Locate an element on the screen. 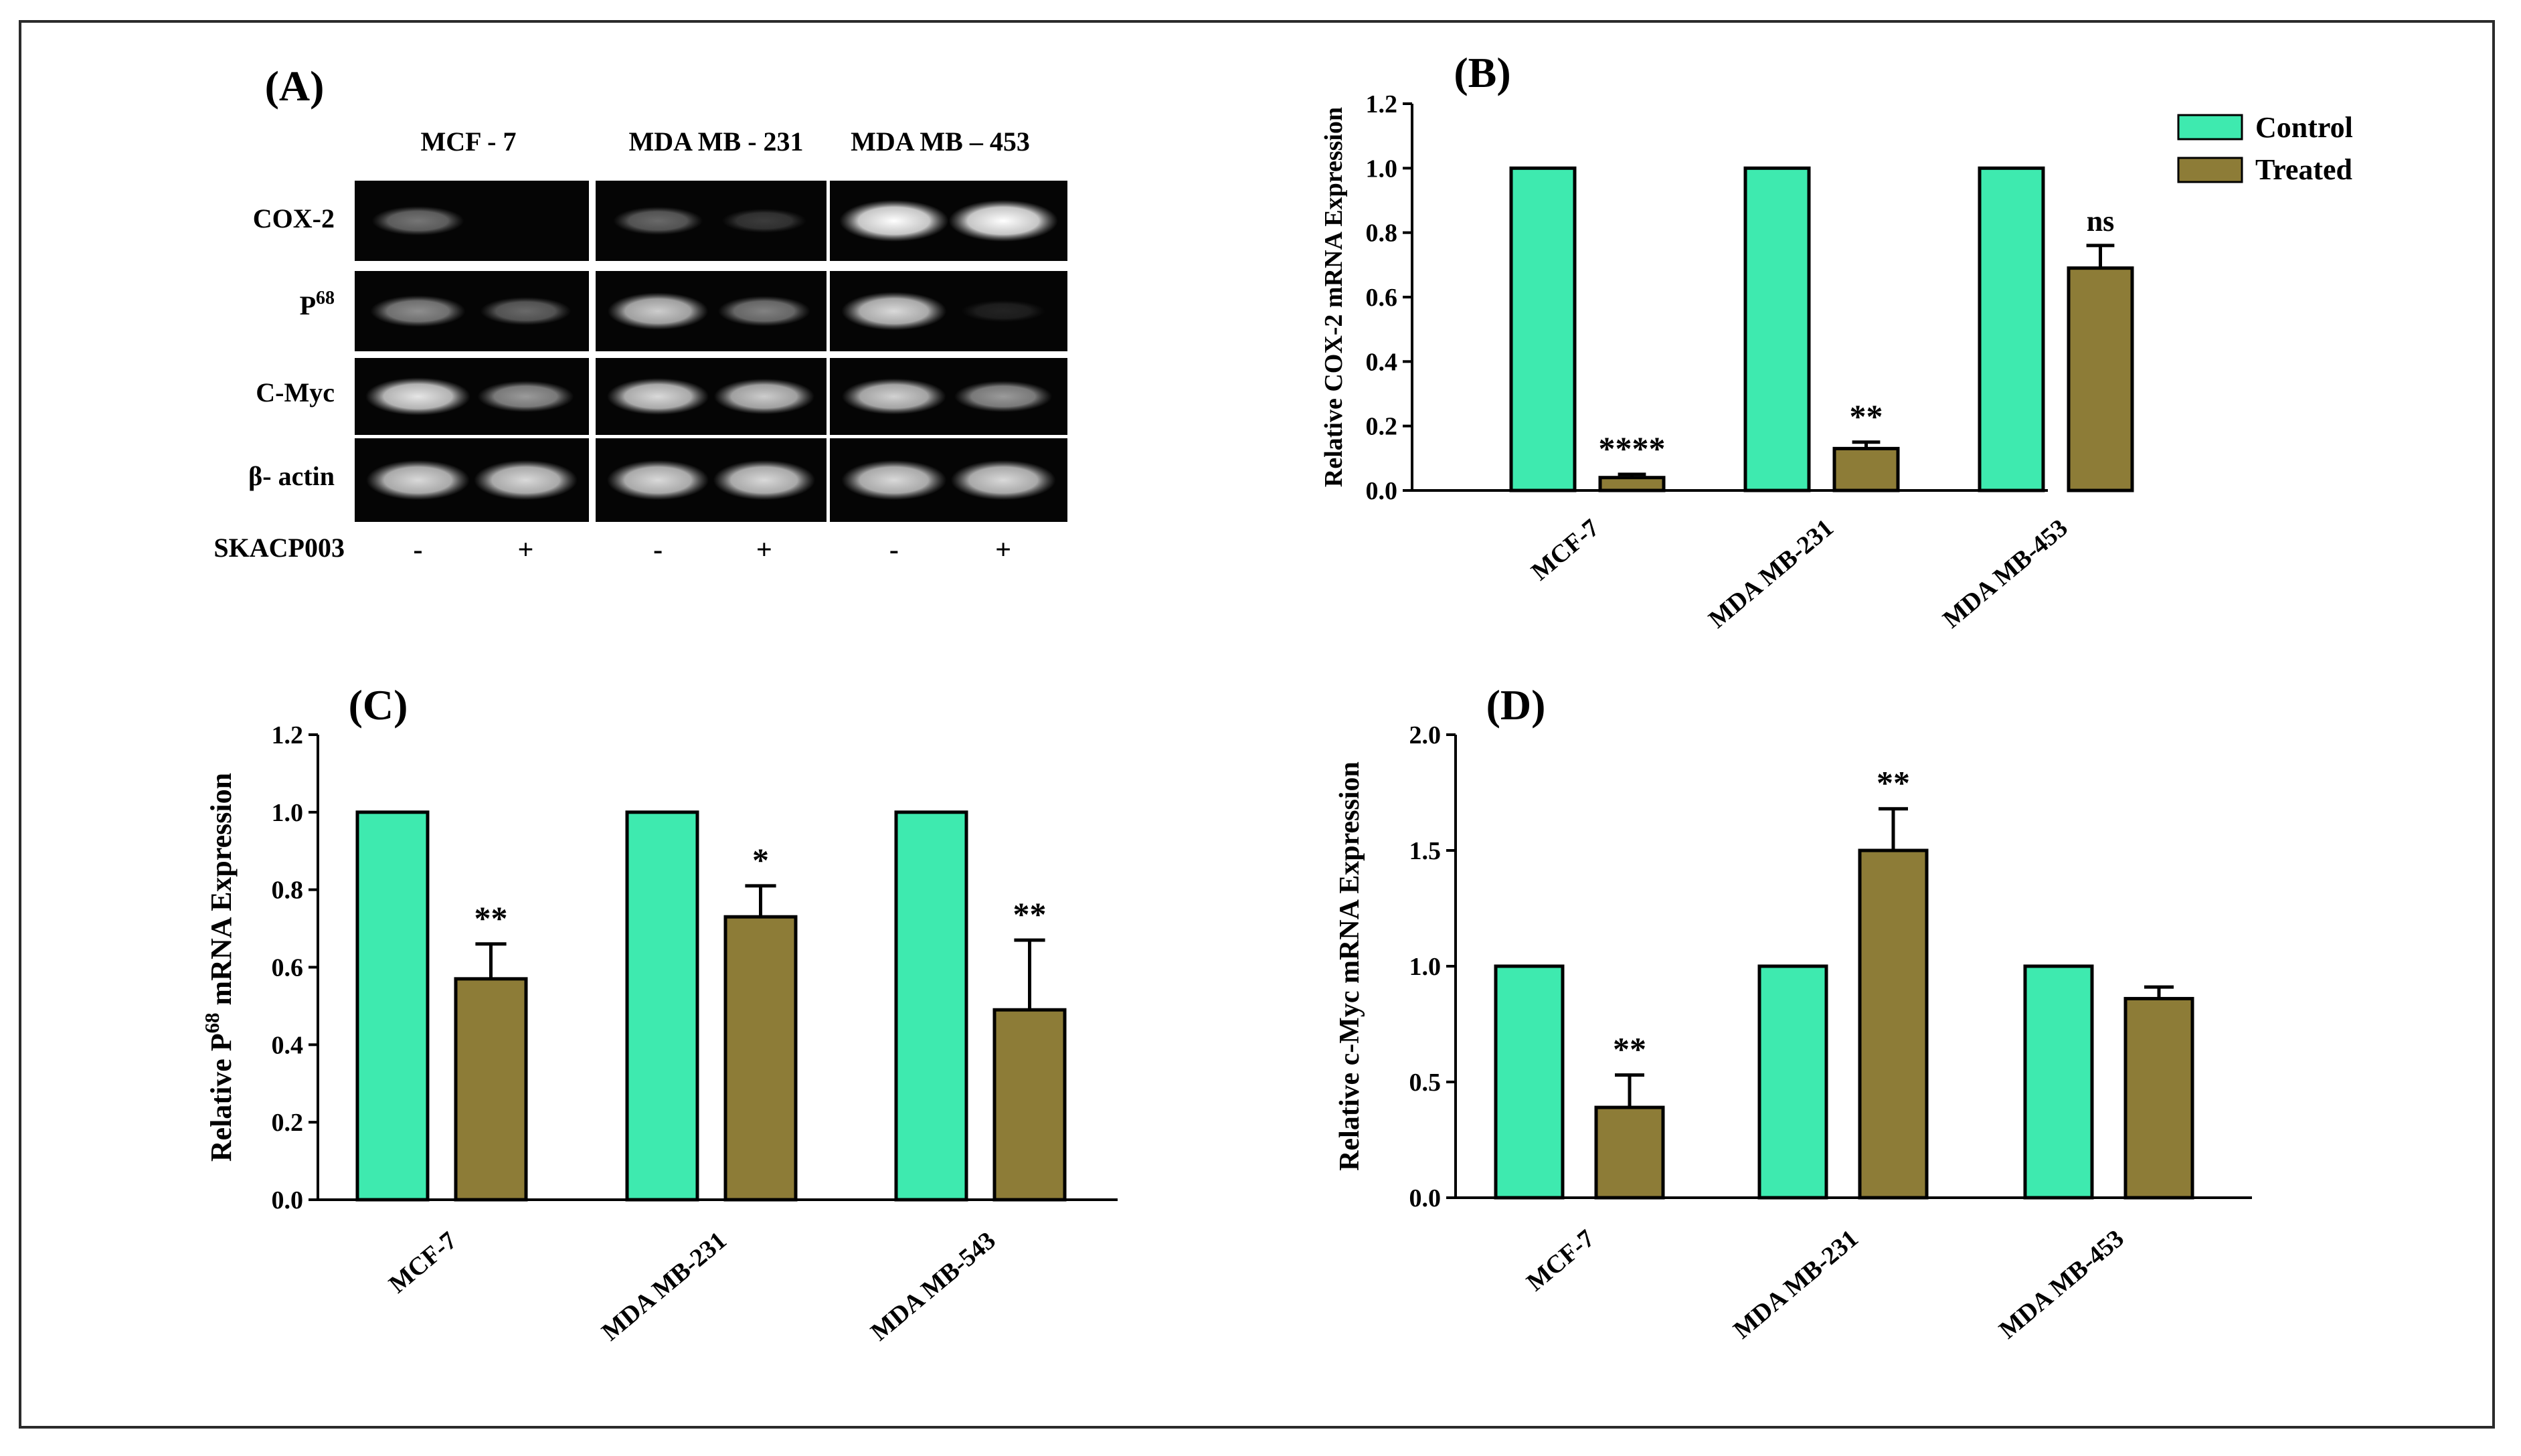  treatment-label: SKACP003 is located at coordinates (279, 548).